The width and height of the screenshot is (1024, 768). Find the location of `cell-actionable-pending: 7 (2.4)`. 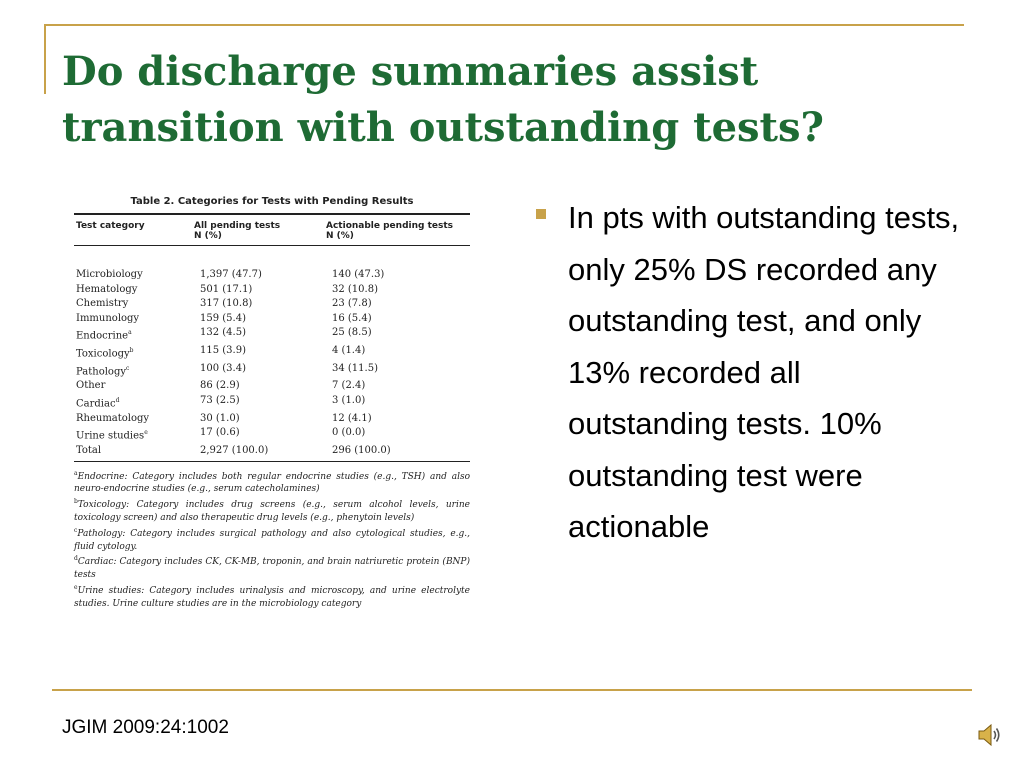

cell-actionable-pending: 7 (2.4) is located at coordinates (349, 386).